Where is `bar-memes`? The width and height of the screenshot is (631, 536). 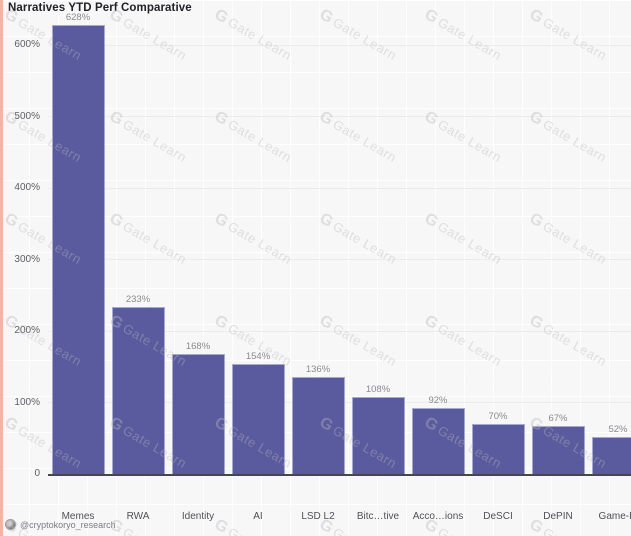 bar-memes is located at coordinates (78, 249).